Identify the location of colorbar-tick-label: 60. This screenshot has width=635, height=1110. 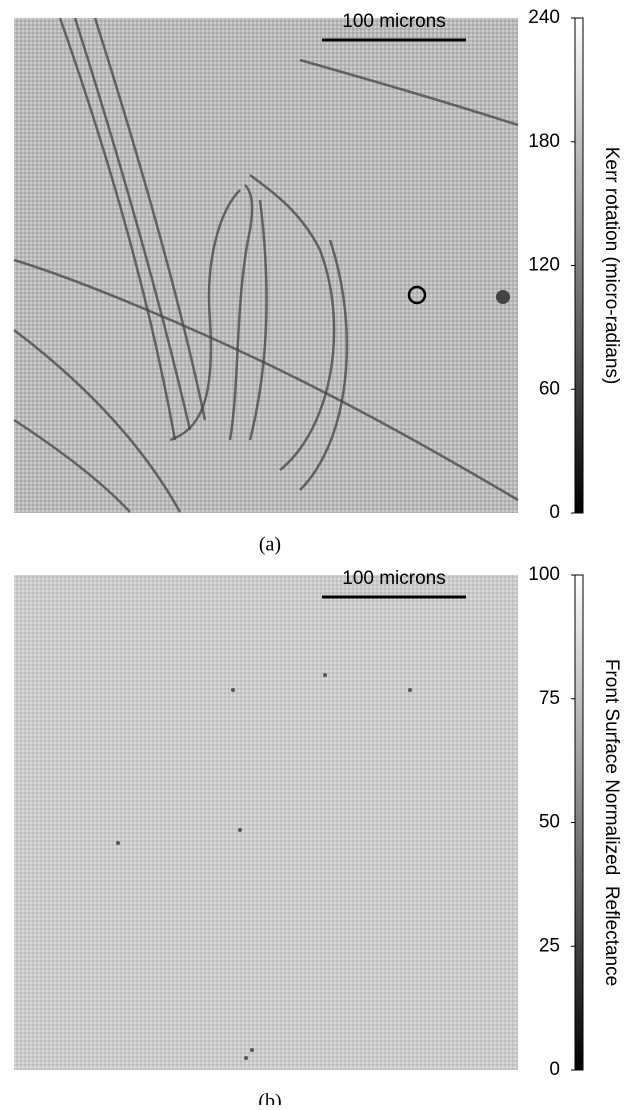
(549, 388).